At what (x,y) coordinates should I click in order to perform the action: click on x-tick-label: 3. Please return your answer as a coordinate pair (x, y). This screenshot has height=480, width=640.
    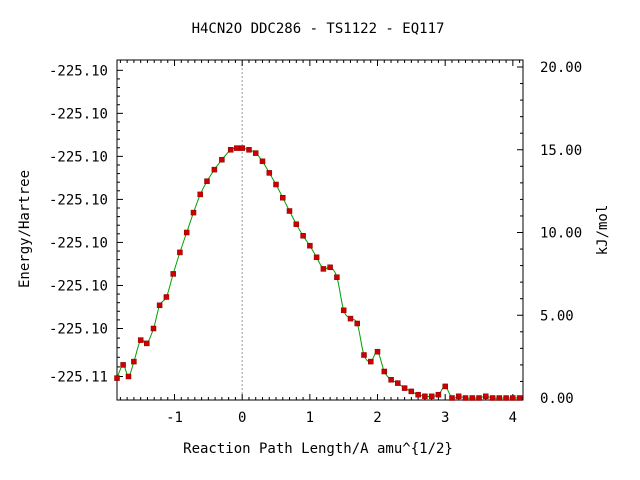
    Looking at the image, I should click on (445, 418).